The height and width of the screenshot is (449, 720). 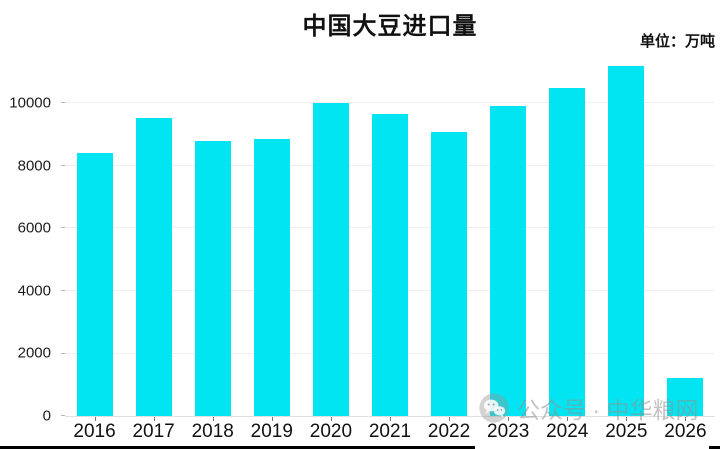 I want to click on bar-2016, so click(x=94, y=284).